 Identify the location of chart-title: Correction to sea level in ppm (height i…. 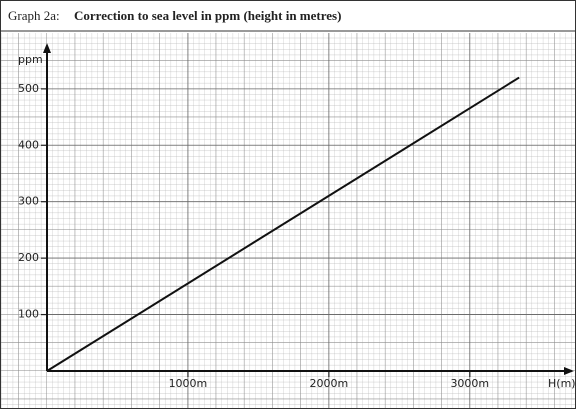
(207, 15).